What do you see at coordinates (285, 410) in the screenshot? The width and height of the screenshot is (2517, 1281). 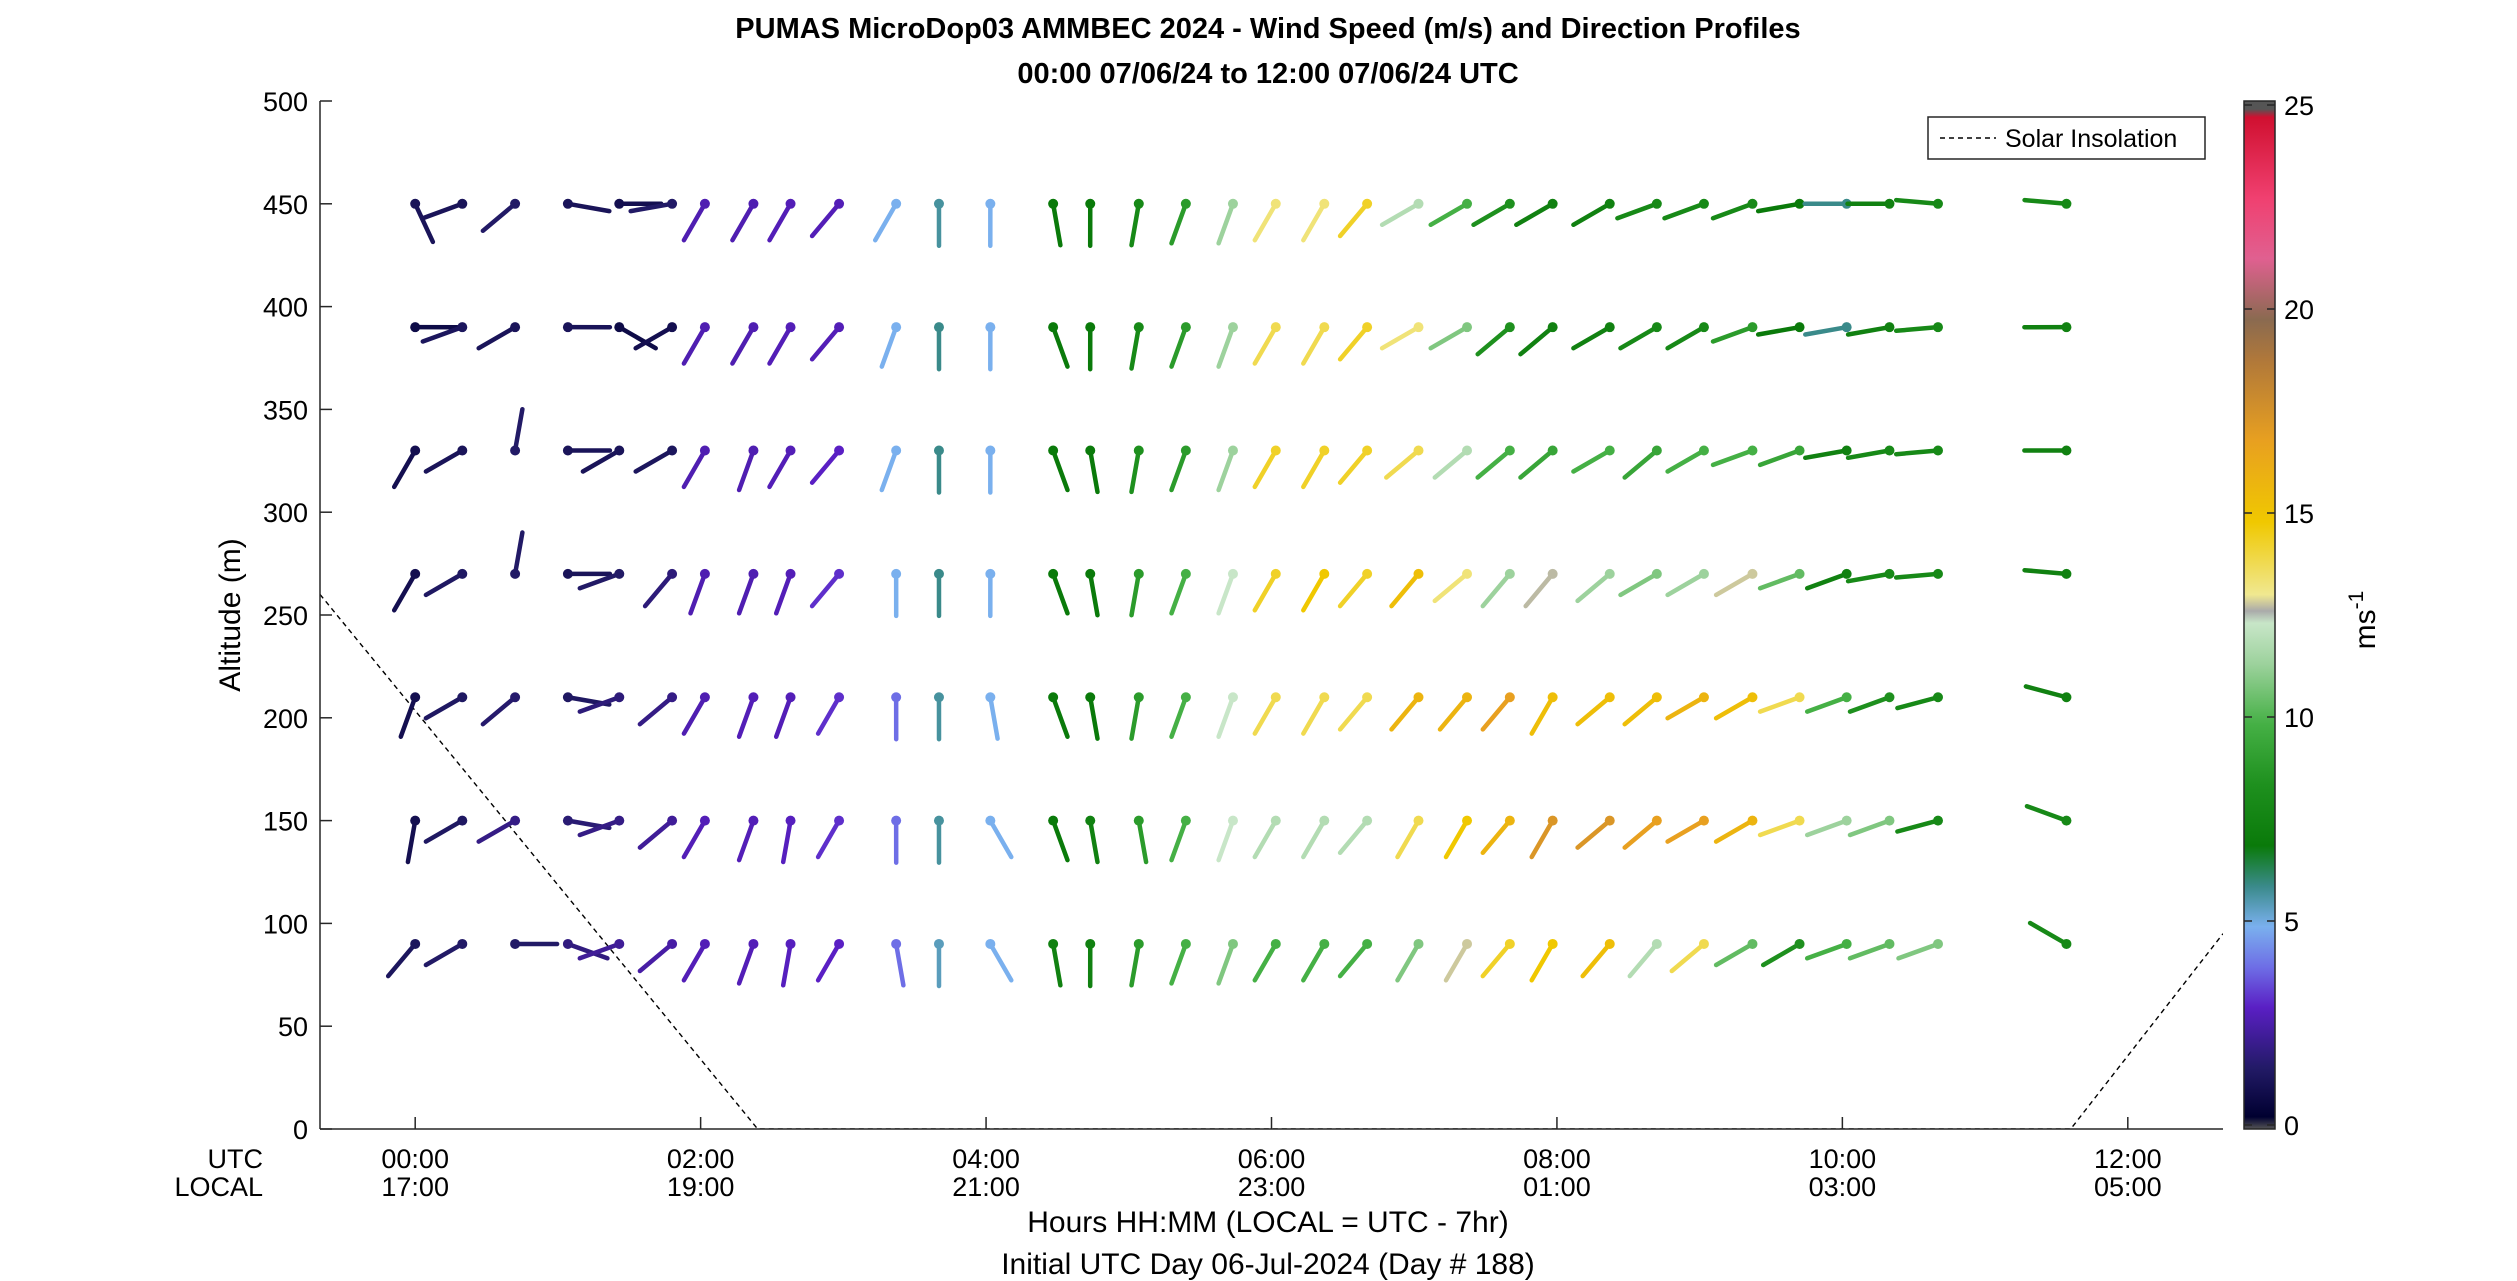 I see `y-tick-label: 350` at bounding box center [285, 410].